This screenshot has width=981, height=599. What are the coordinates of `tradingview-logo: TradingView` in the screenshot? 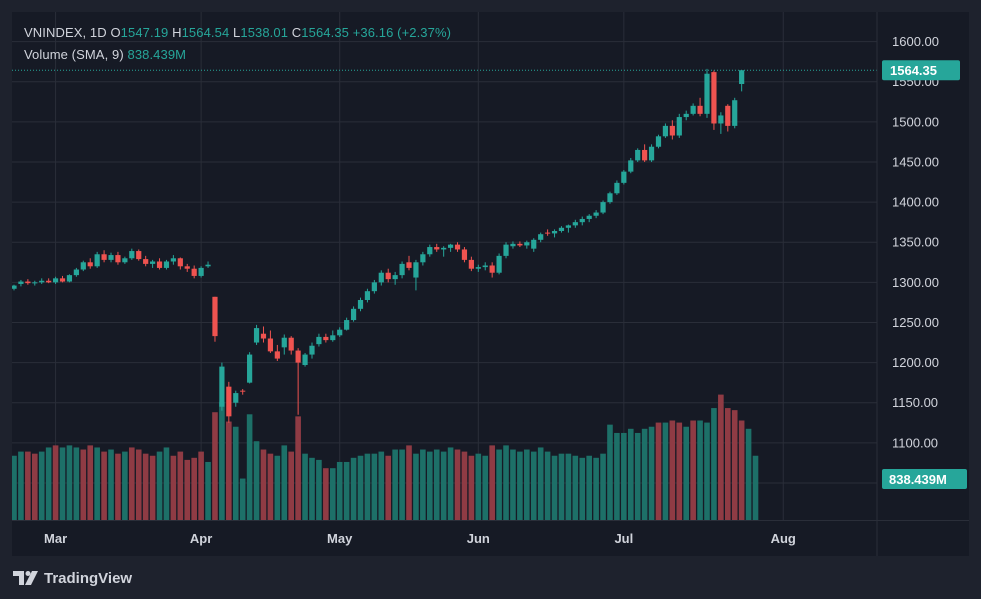 It's located at (72, 578).